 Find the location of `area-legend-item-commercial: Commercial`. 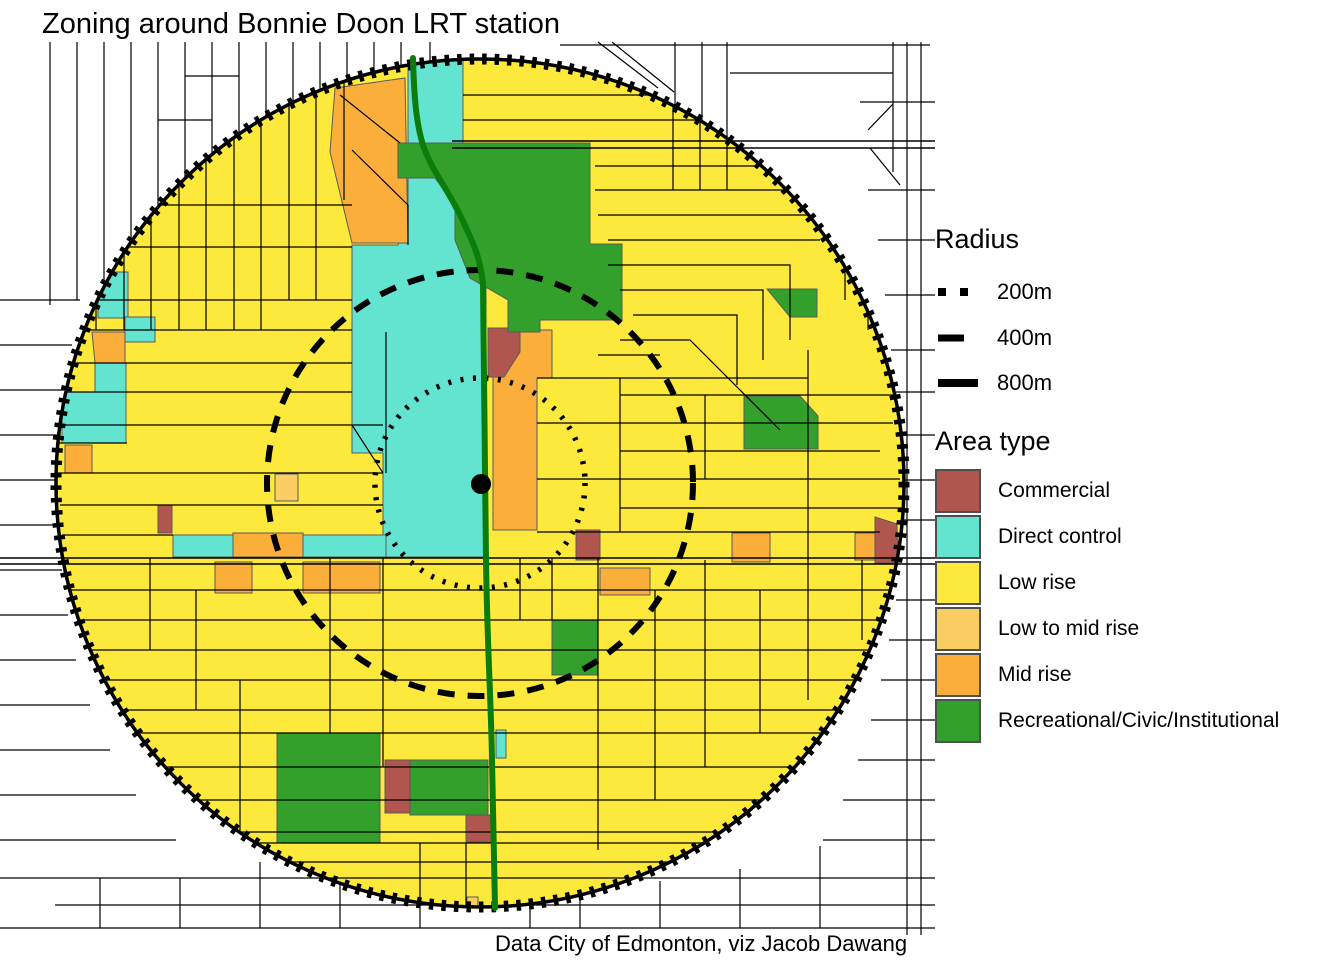

area-legend-item-commercial: Commercial is located at coordinates (1137, 491).